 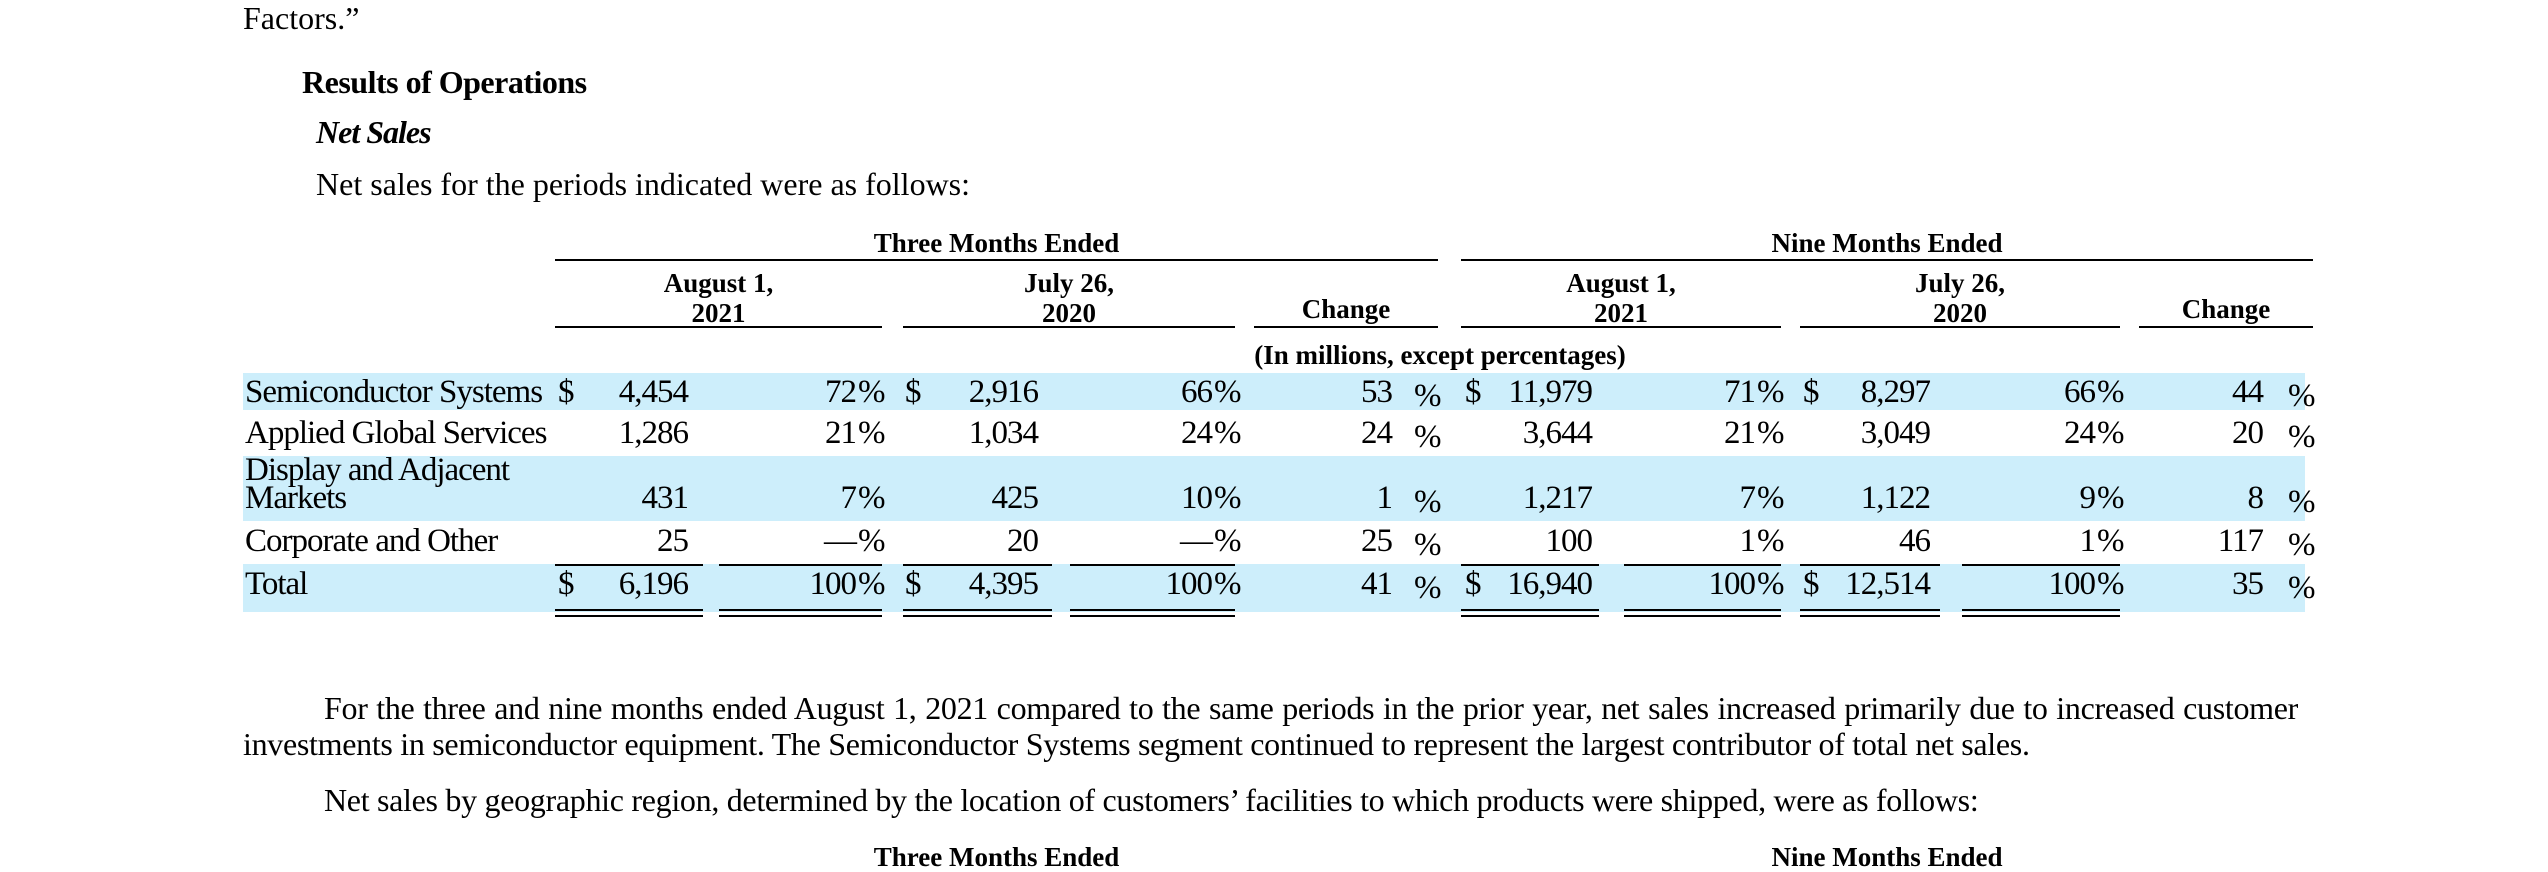 I want to click on percent-value: 10, so click(x=1197, y=498).